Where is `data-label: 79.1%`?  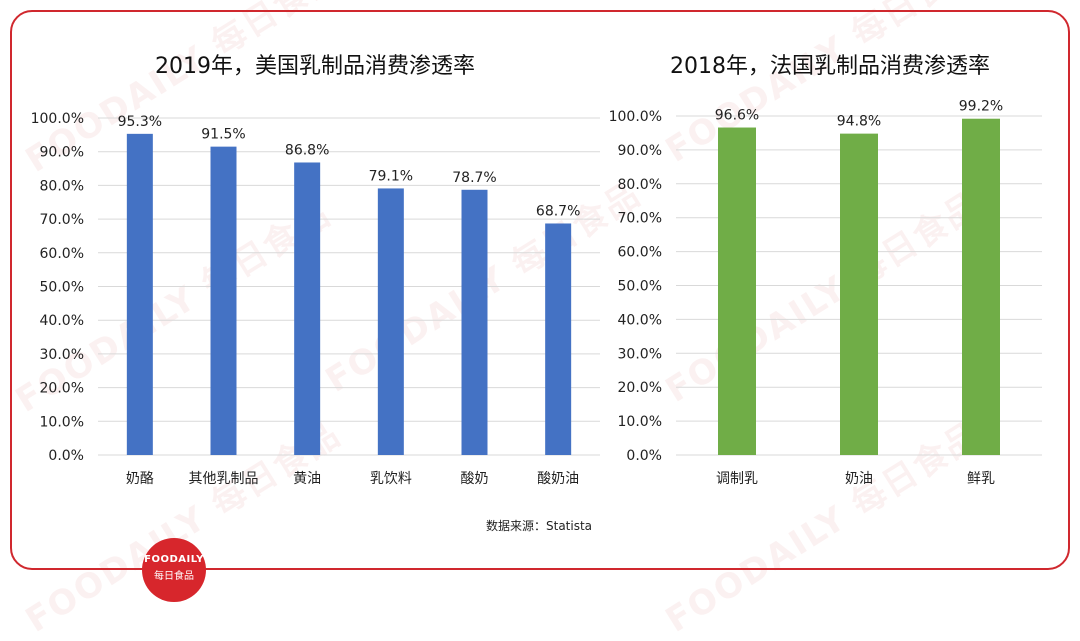
data-label: 79.1% is located at coordinates (391, 176).